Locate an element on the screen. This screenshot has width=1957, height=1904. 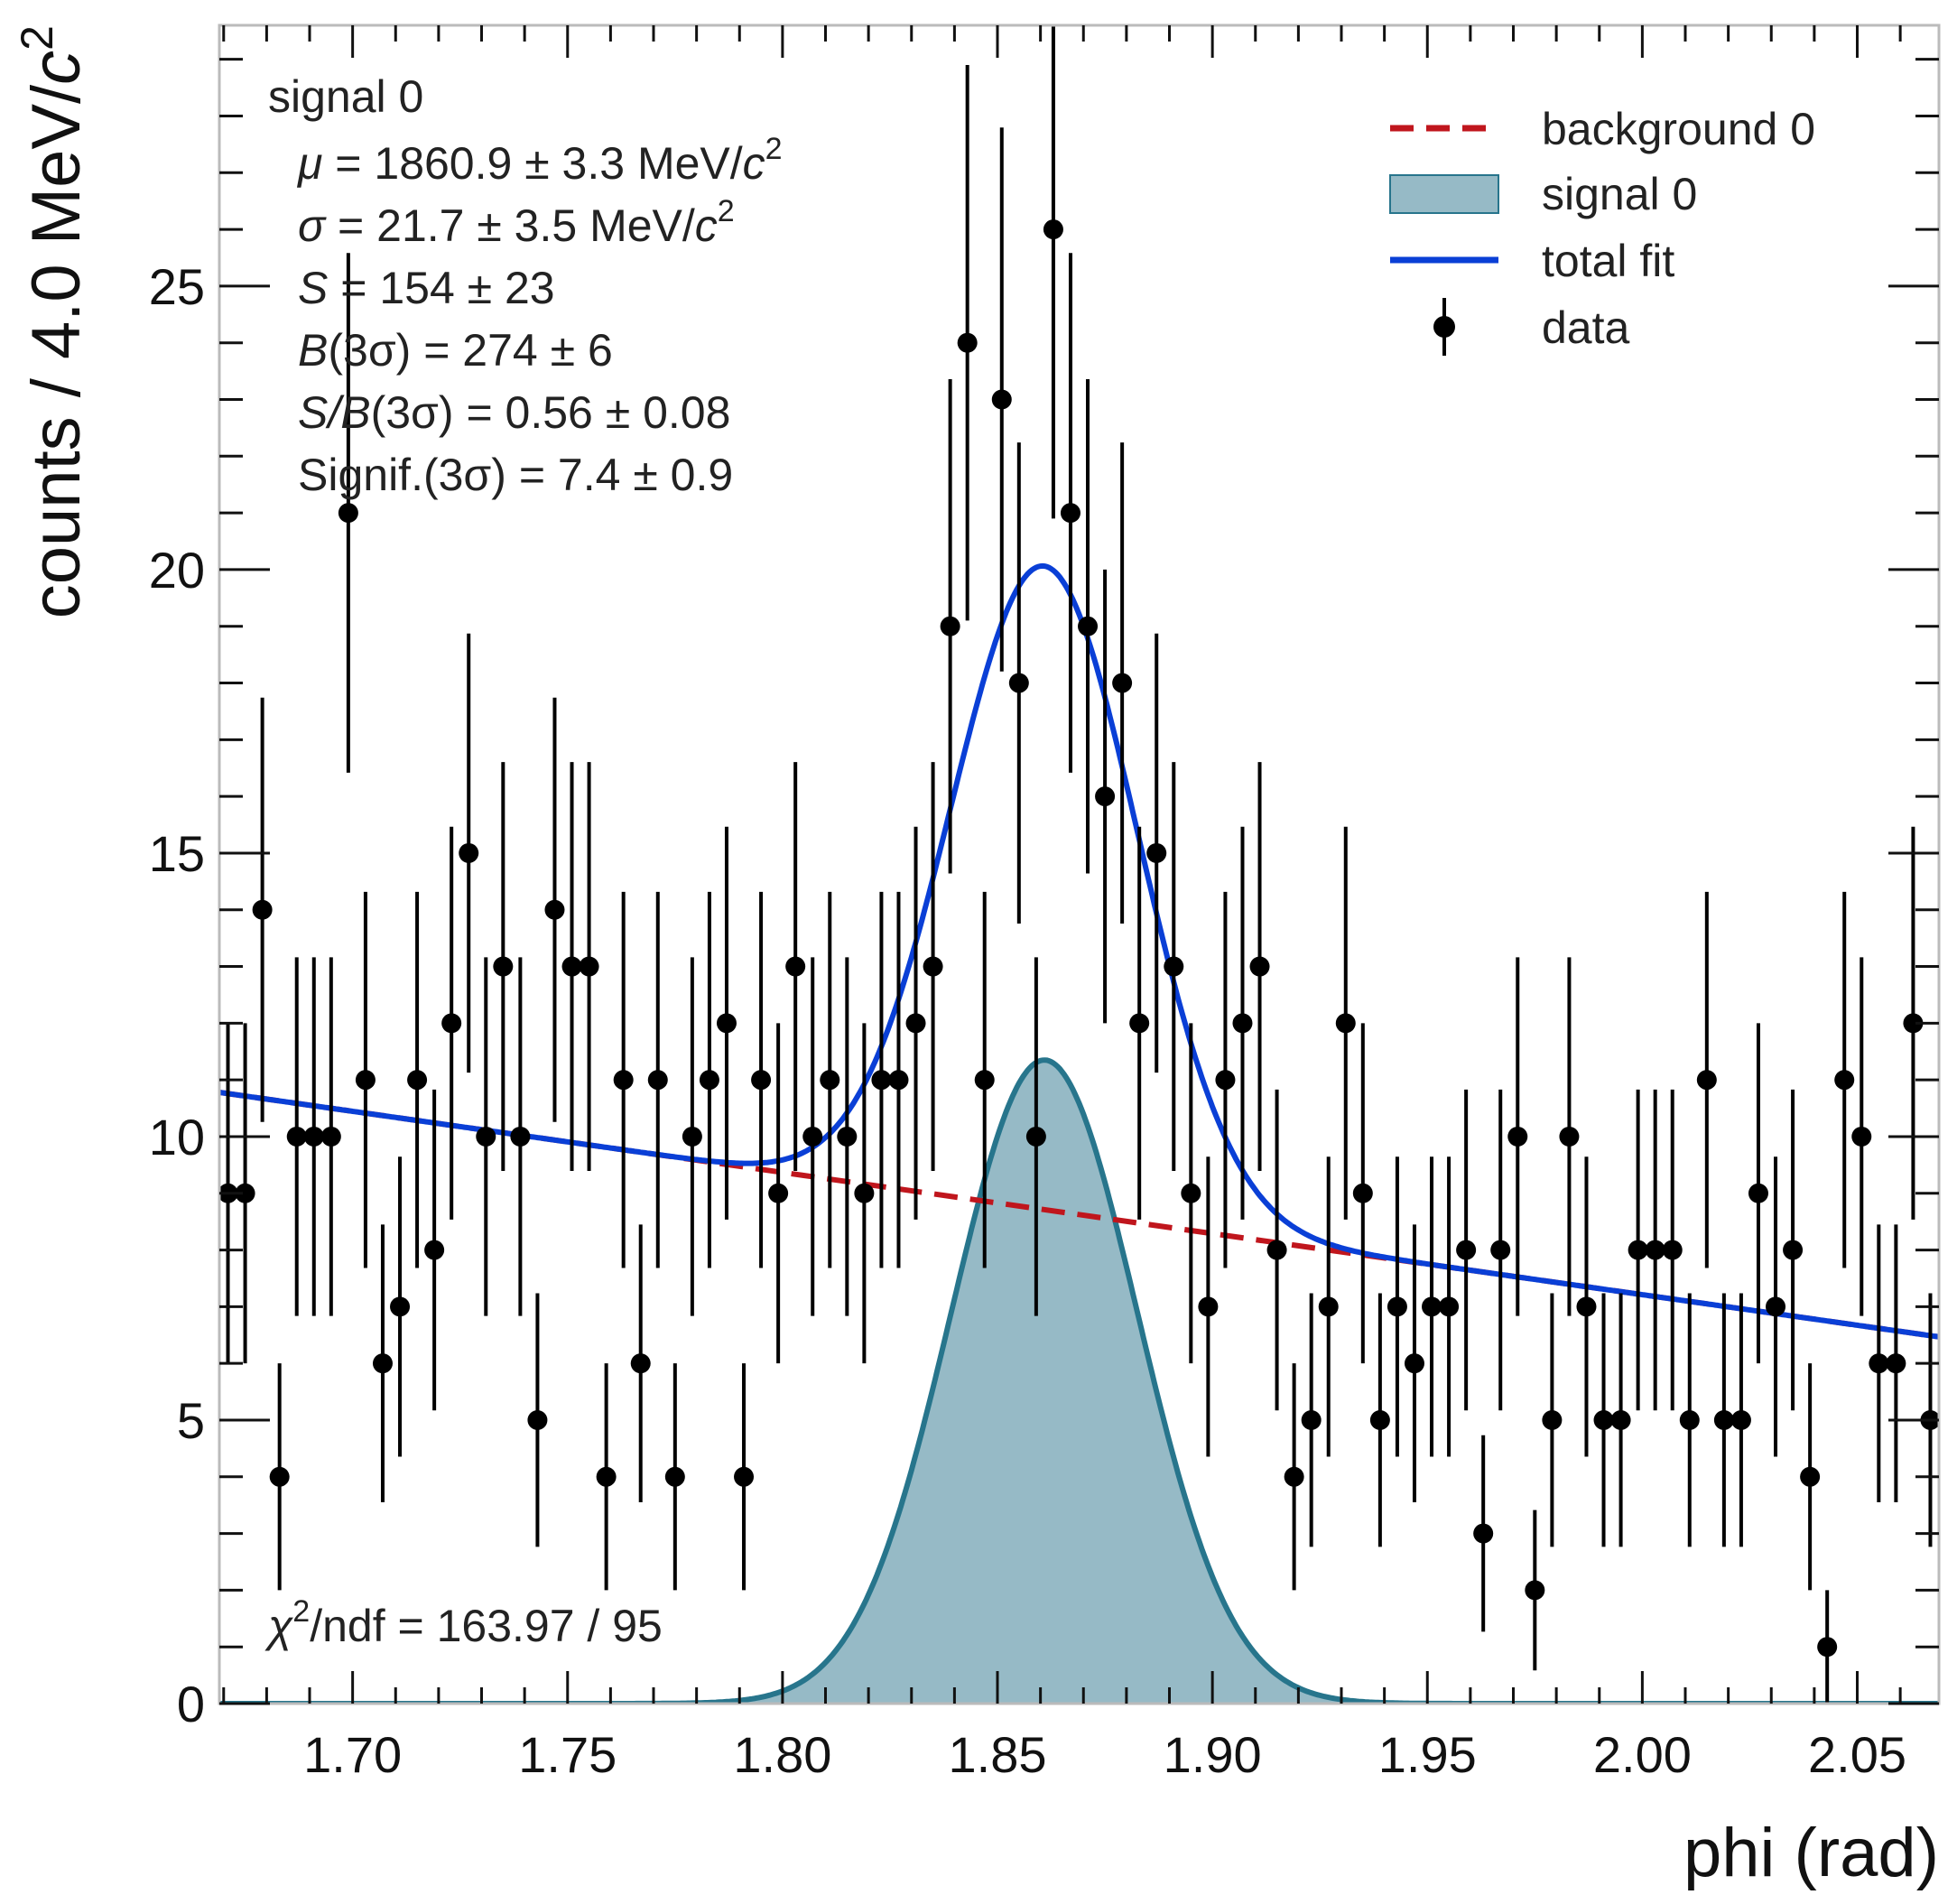
info-line: B(3σ) = 274 ± 6 is located at coordinates (455, 350).